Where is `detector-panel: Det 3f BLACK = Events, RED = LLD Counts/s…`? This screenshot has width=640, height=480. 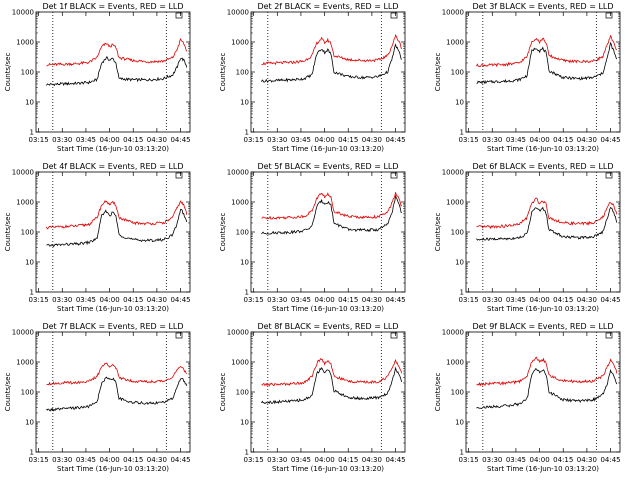 detector-panel: Det 3f BLACK = Events, RED = LLD Counts/s… is located at coordinates (527, 77).